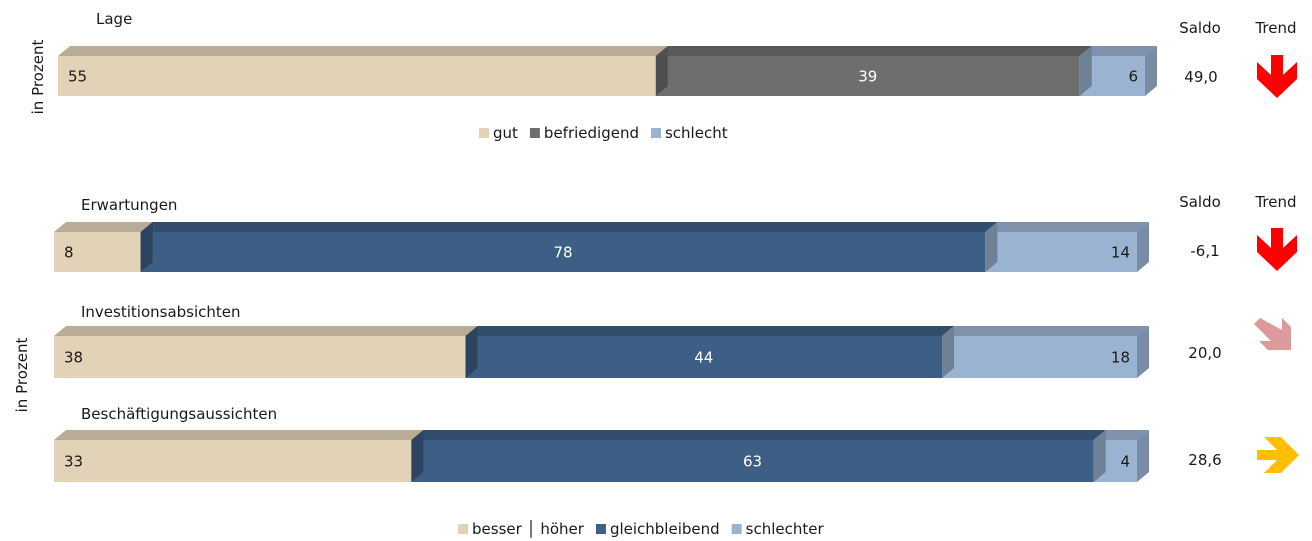 The image size is (1312, 541). Describe the element at coordinates (665, 529) in the screenshot. I see `legend-entry: gleichbleibend` at that location.